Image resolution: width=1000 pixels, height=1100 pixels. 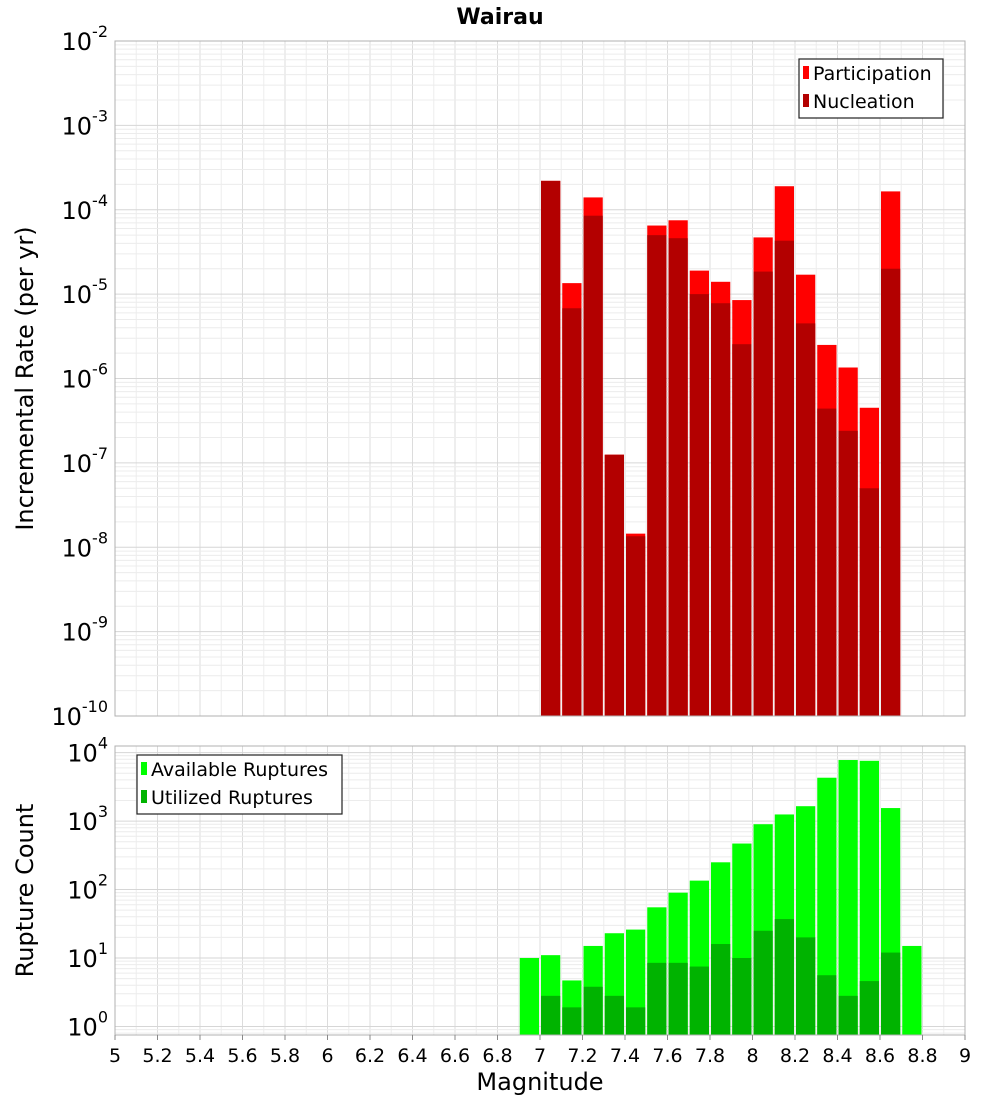 What do you see at coordinates (497, 1056) in the screenshot?
I see `x-tick-label: 6.8` at bounding box center [497, 1056].